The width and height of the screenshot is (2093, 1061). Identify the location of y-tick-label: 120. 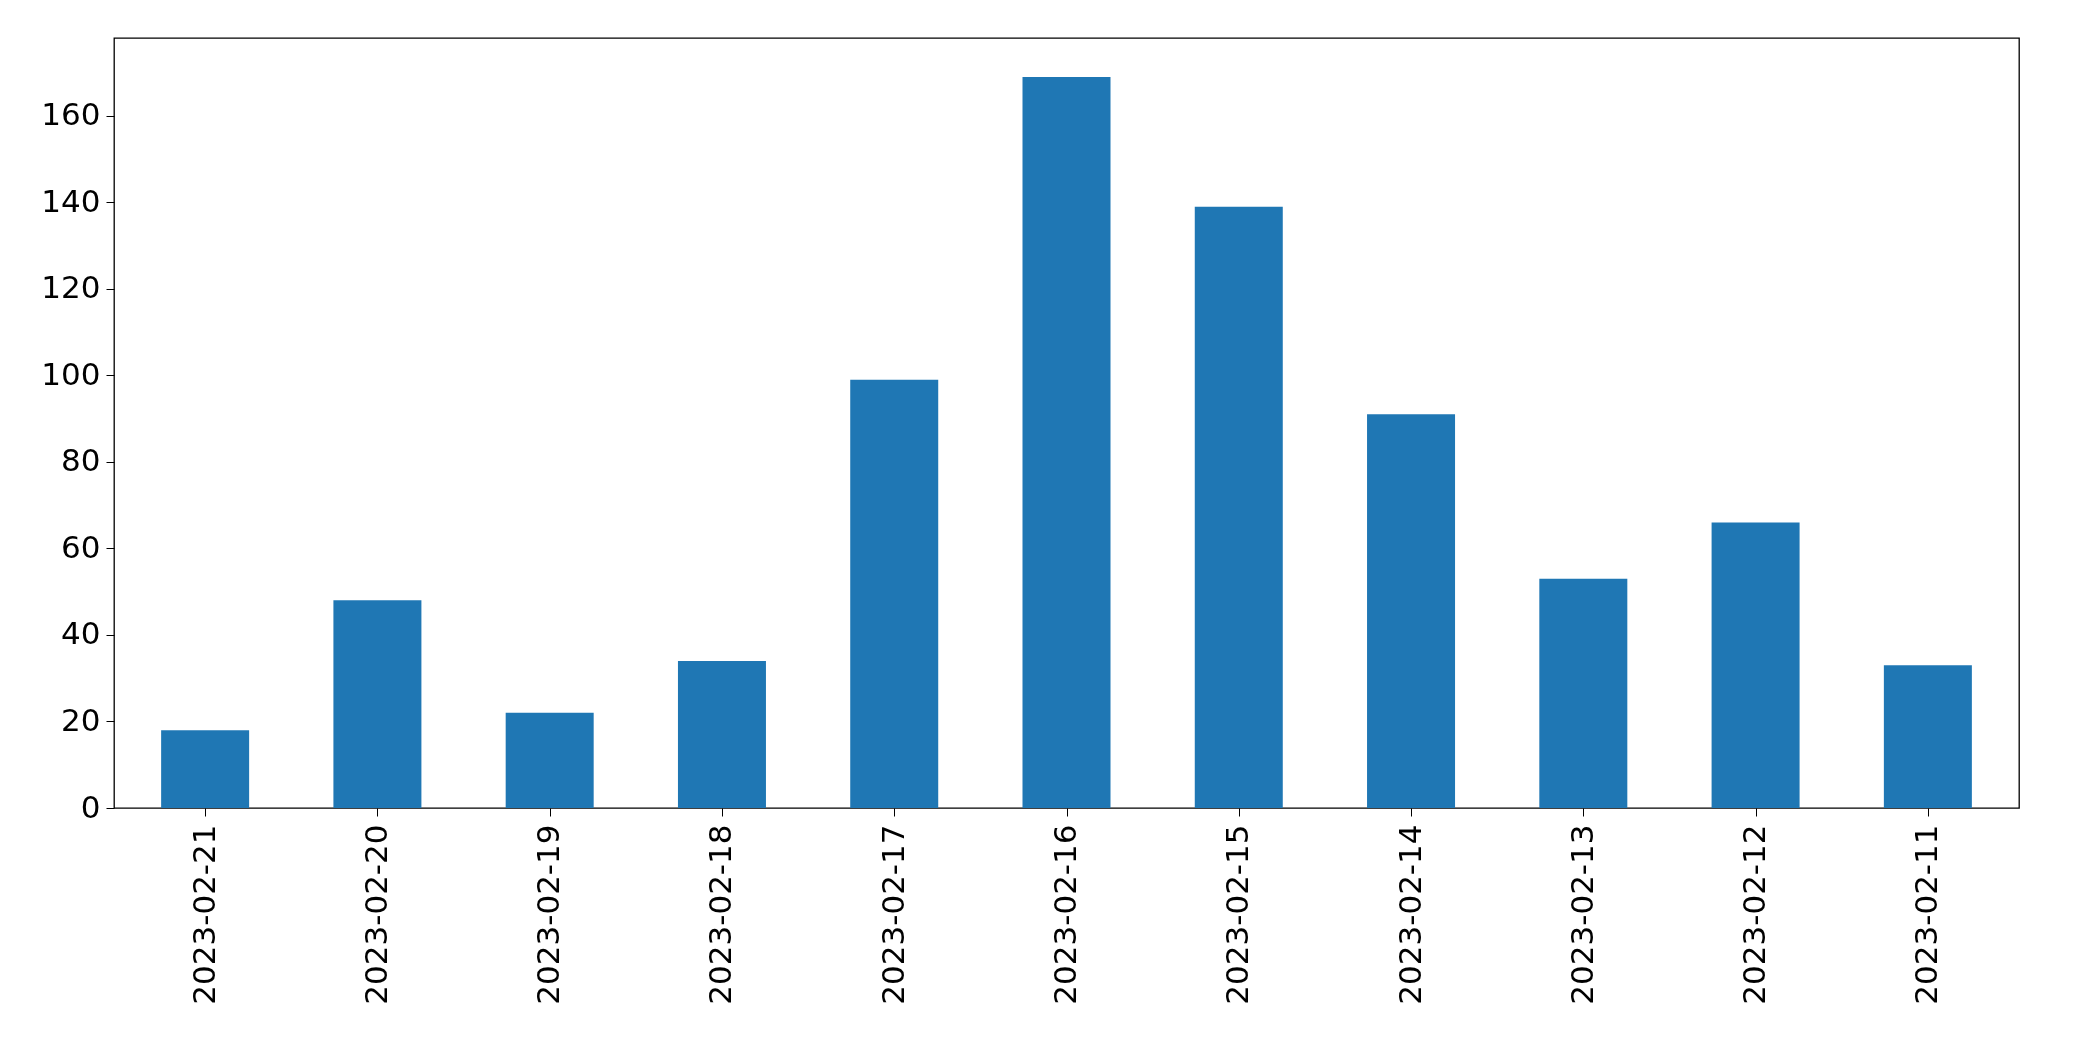
(71, 287).